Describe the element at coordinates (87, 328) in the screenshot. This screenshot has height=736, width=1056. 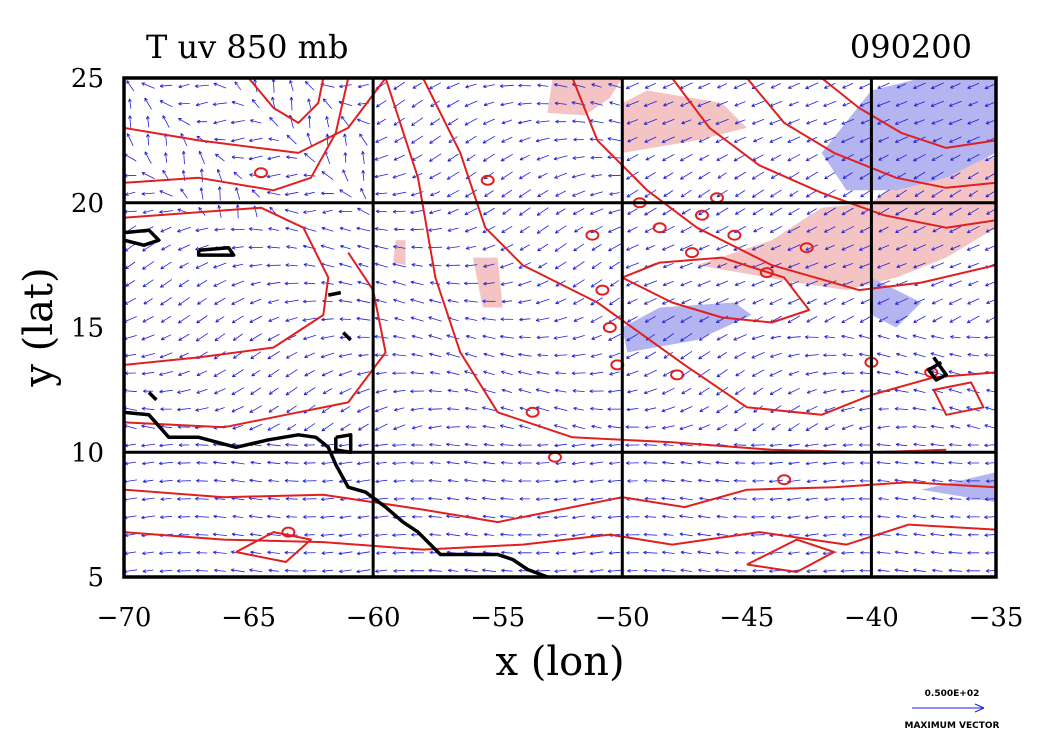
I see `y-axis-ticks: 5 10 15 20 25` at that location.